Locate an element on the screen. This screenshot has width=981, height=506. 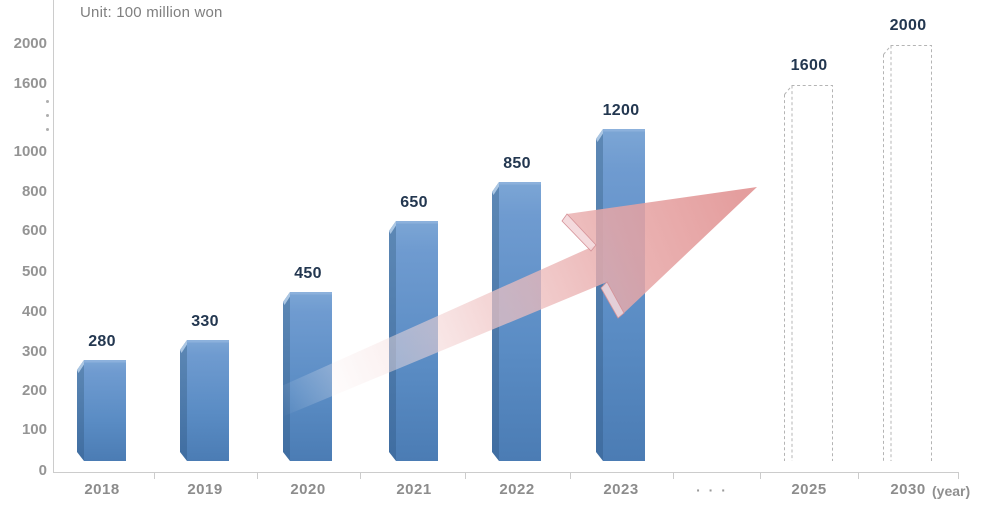
y-axis-tick-label-400: 400 is located at coordinates (34, 311).